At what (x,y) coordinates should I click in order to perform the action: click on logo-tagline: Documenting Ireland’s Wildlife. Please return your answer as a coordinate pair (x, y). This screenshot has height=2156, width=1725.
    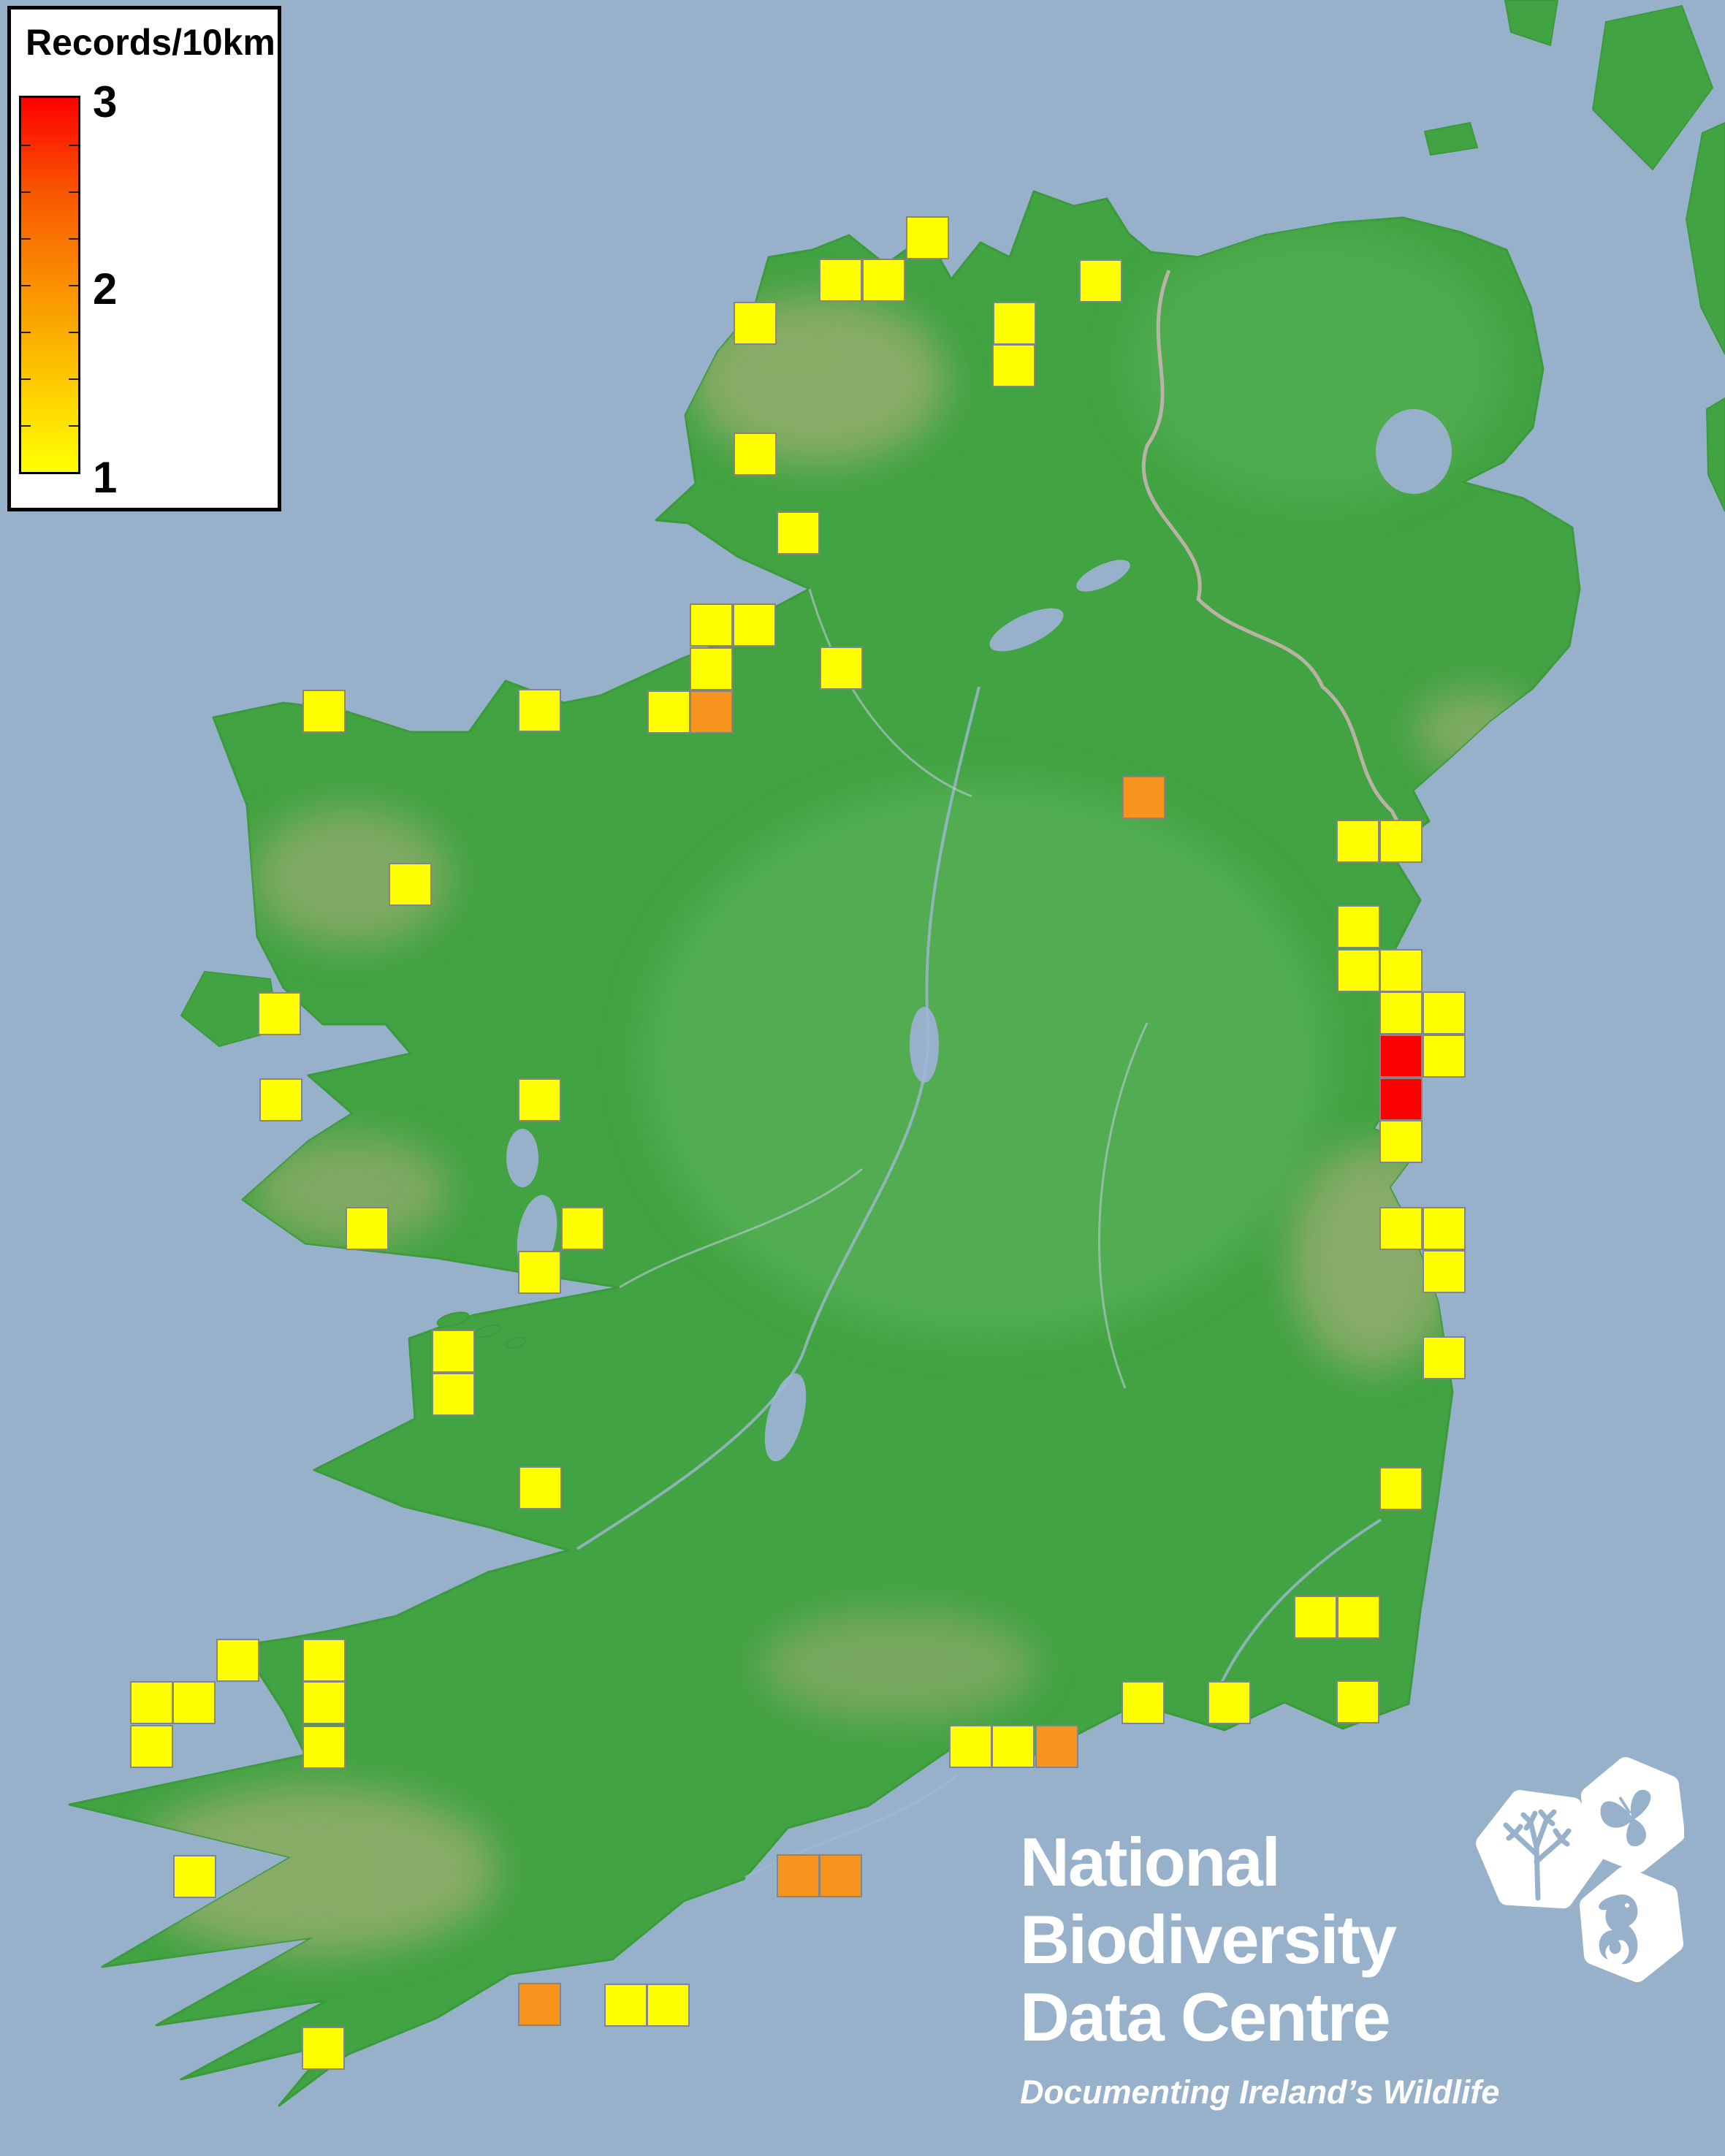
    Looking at the image, I should click on (1260, 2092).